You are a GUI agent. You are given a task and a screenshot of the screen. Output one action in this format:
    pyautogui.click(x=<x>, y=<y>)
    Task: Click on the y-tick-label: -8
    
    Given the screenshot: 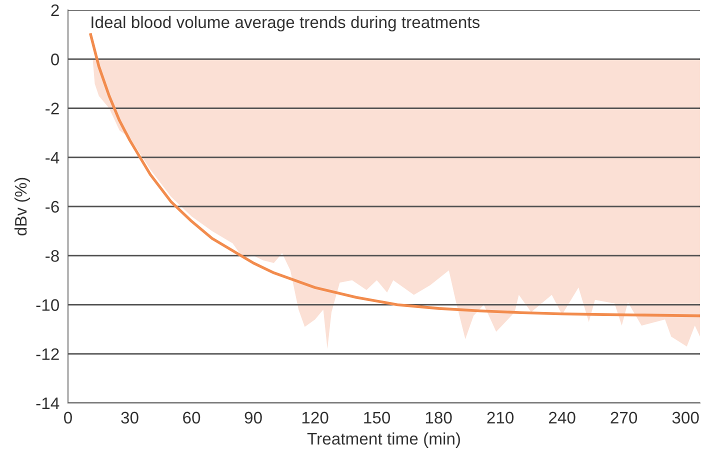 What is the action you would take?
    pyautogui.click(x=52, y=256)
    